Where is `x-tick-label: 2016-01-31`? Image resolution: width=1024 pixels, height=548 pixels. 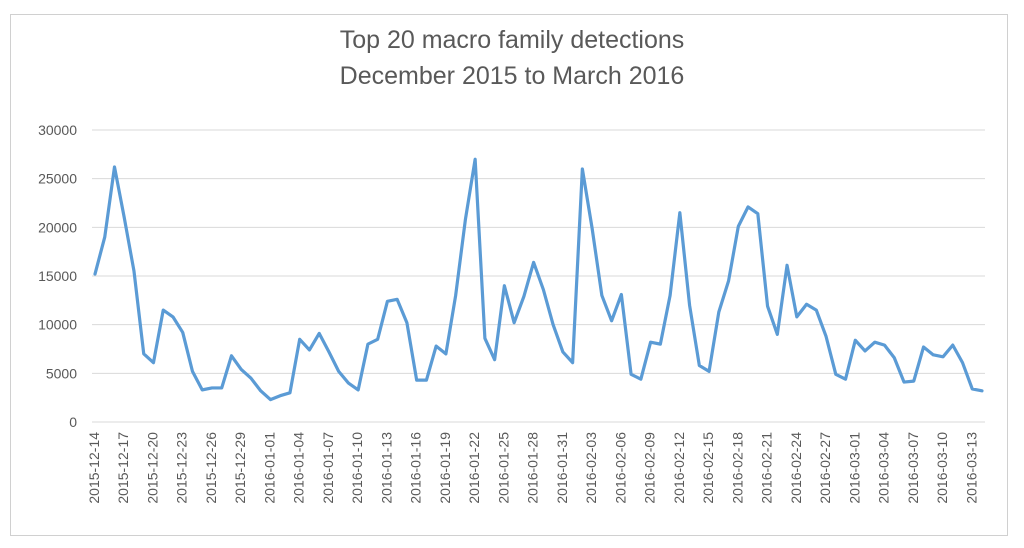 x-tick-label: 2016-01-31 is located at coordinates (562, 468).